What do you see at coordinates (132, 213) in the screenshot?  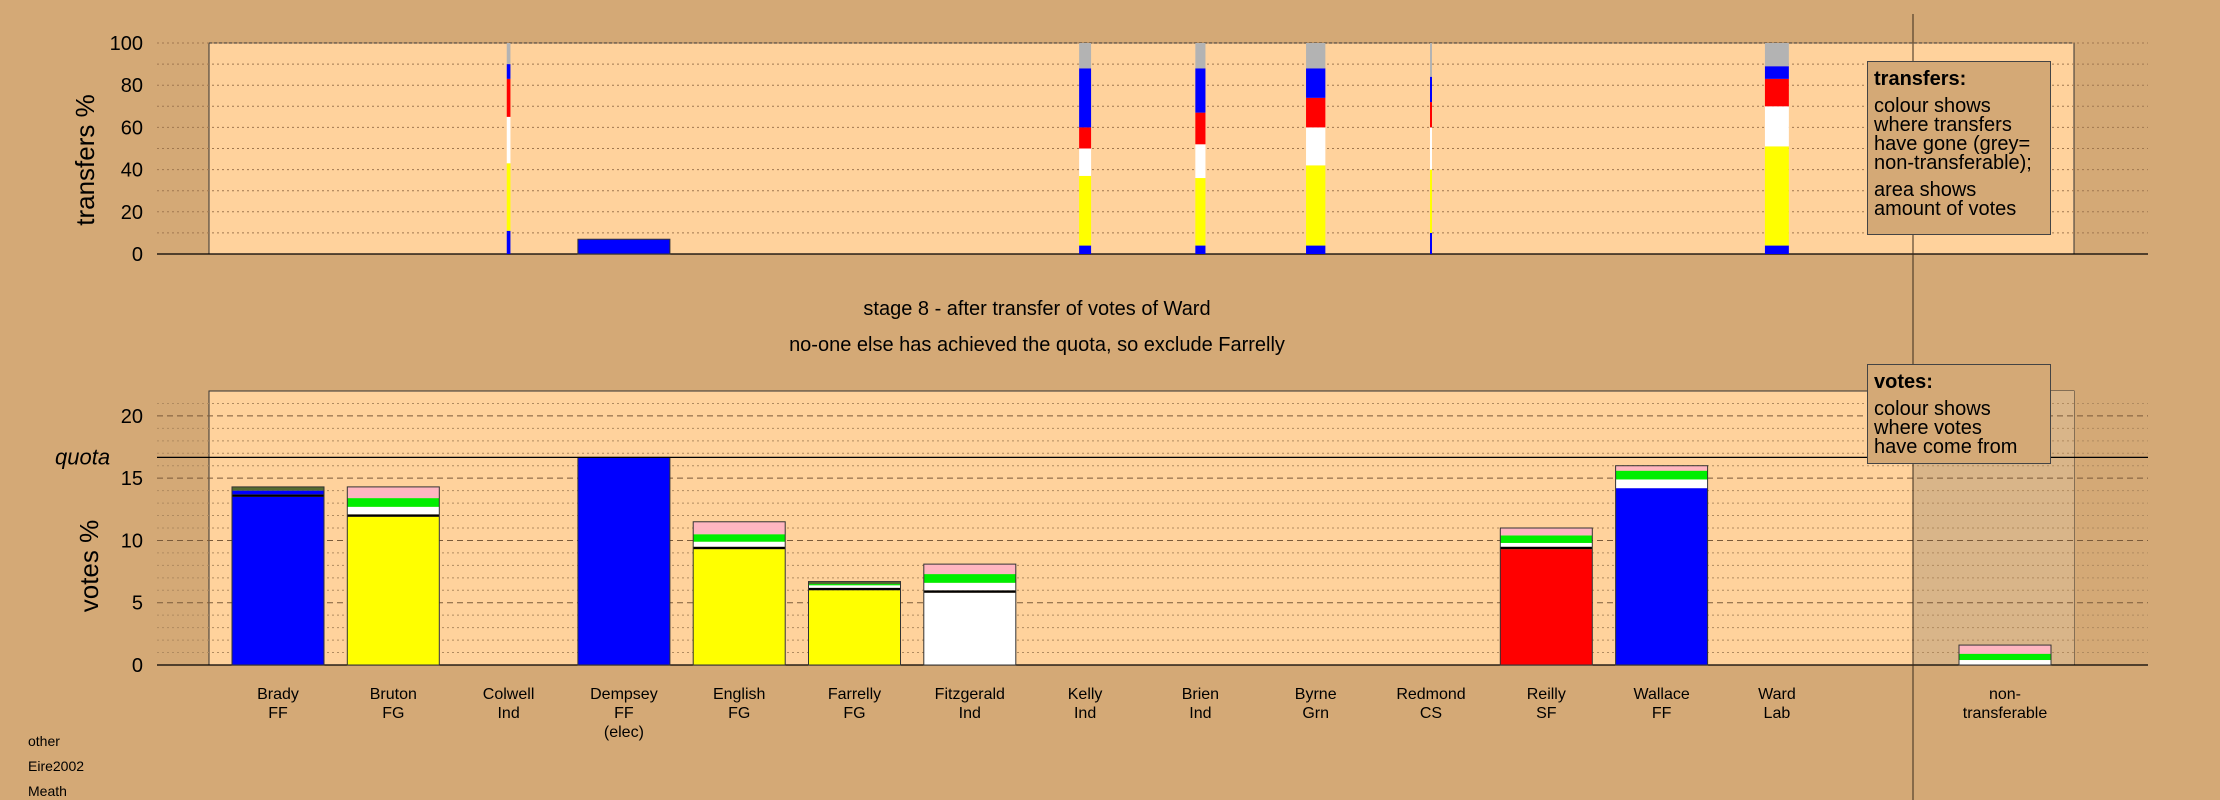 I see `transfers-y-tick-label: 20` at bounding box center [132, 213].